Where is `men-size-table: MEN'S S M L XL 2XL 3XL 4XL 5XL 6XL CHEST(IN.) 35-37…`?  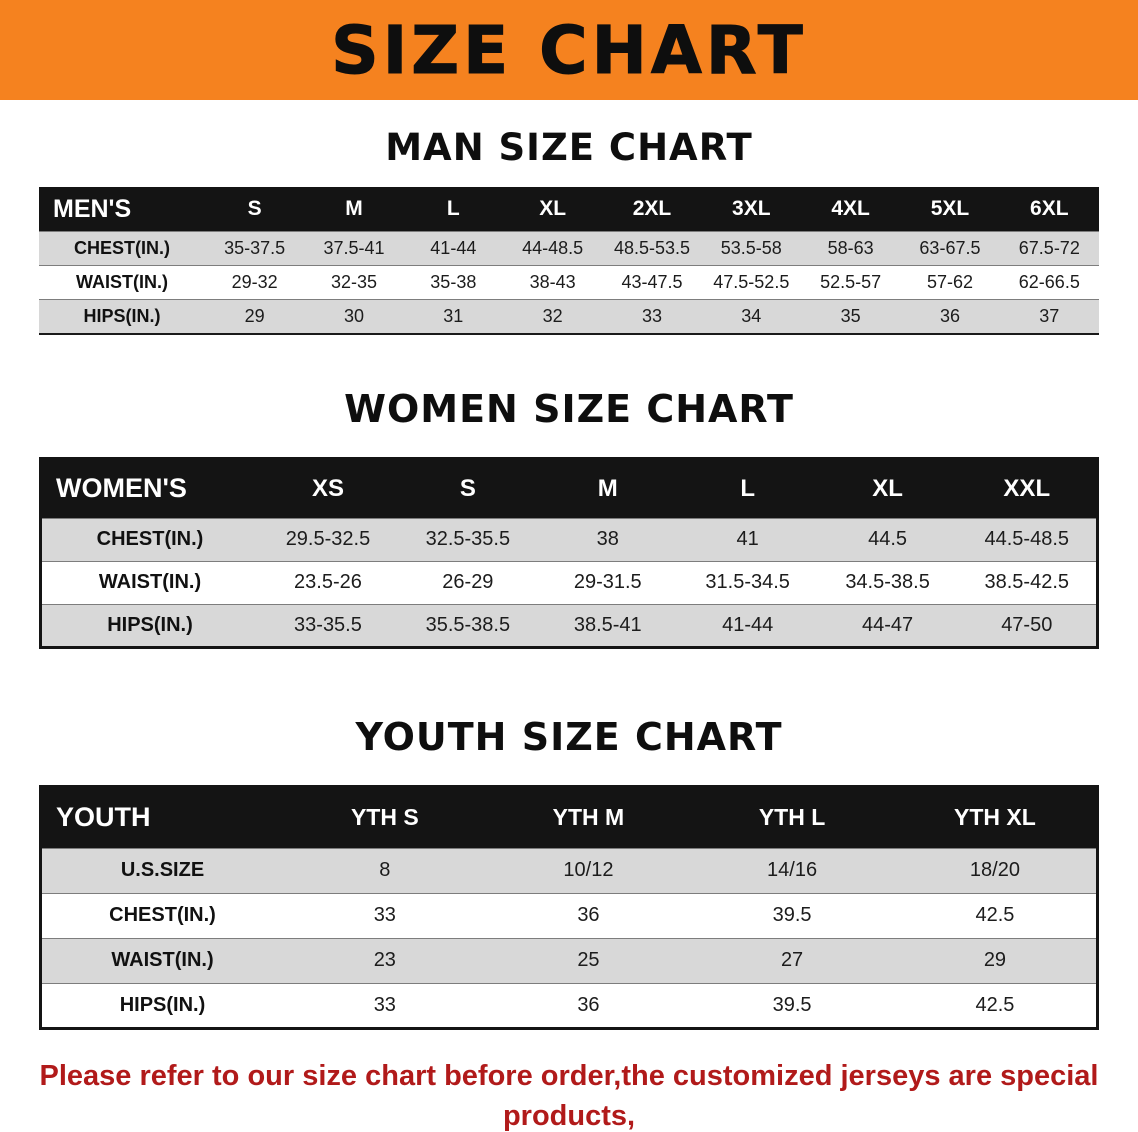 men-size-table: MEN'S S M L XL 2XL 3XL 4XL 5XL 6XL CHEST(IN.) 35-37… is located at coordinates (569, 261).